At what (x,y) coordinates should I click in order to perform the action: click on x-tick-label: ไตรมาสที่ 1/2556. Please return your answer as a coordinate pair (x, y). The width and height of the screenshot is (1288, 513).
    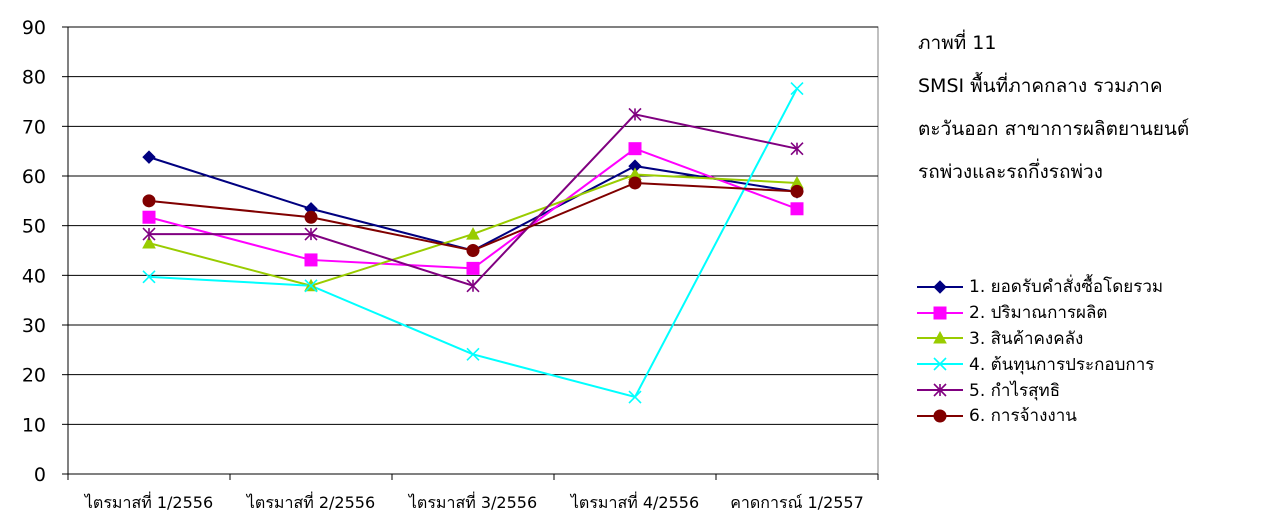
    Looking at the image, I should click on (148, 501).